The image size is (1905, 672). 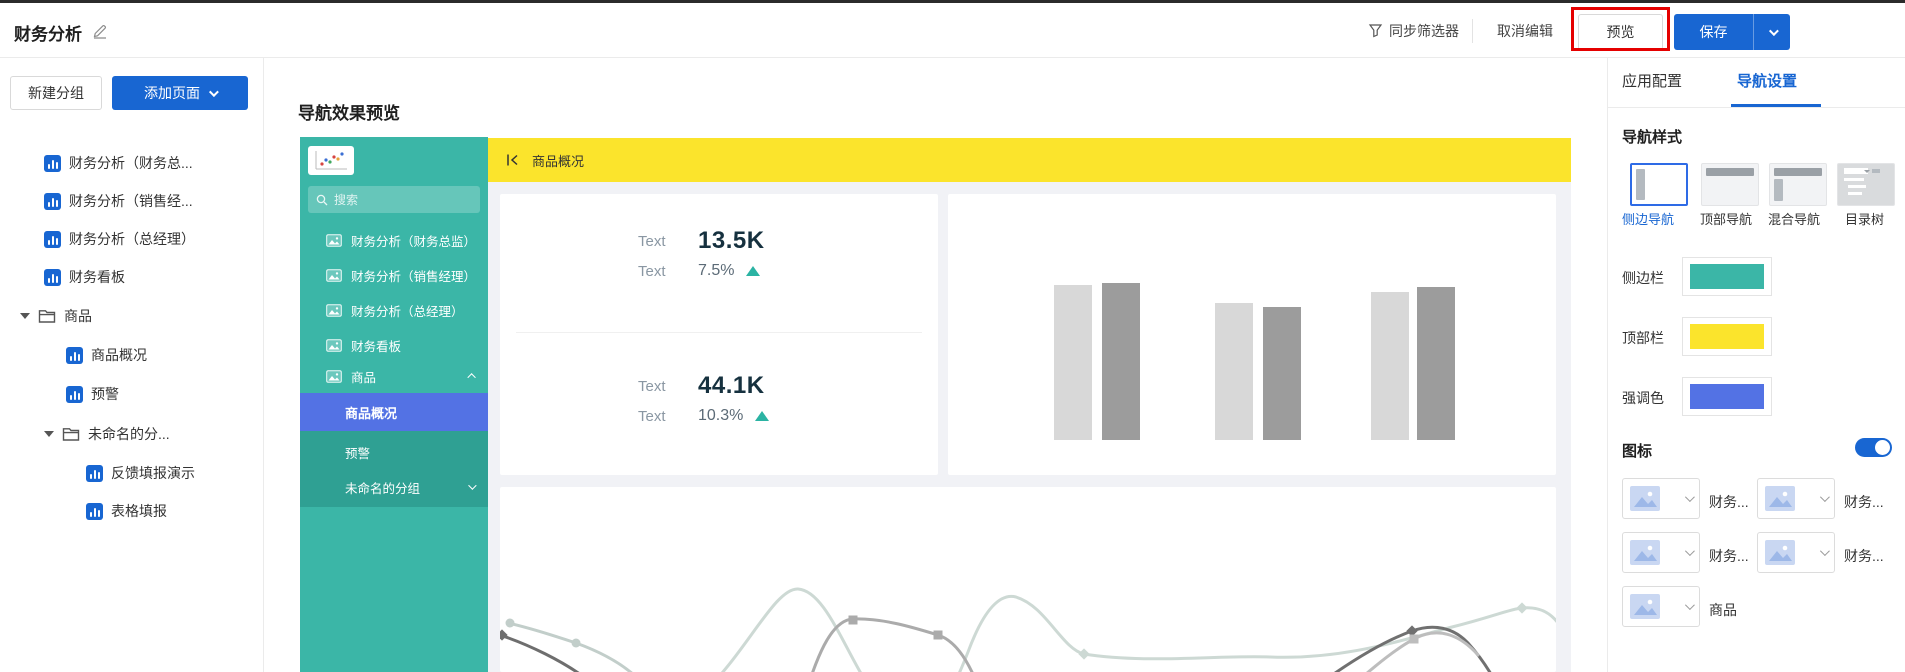 What do you see at coordinates (394, 199) in the screenshot?
I see `preview-search-input: 搜索` at bounding box center [394, 199].